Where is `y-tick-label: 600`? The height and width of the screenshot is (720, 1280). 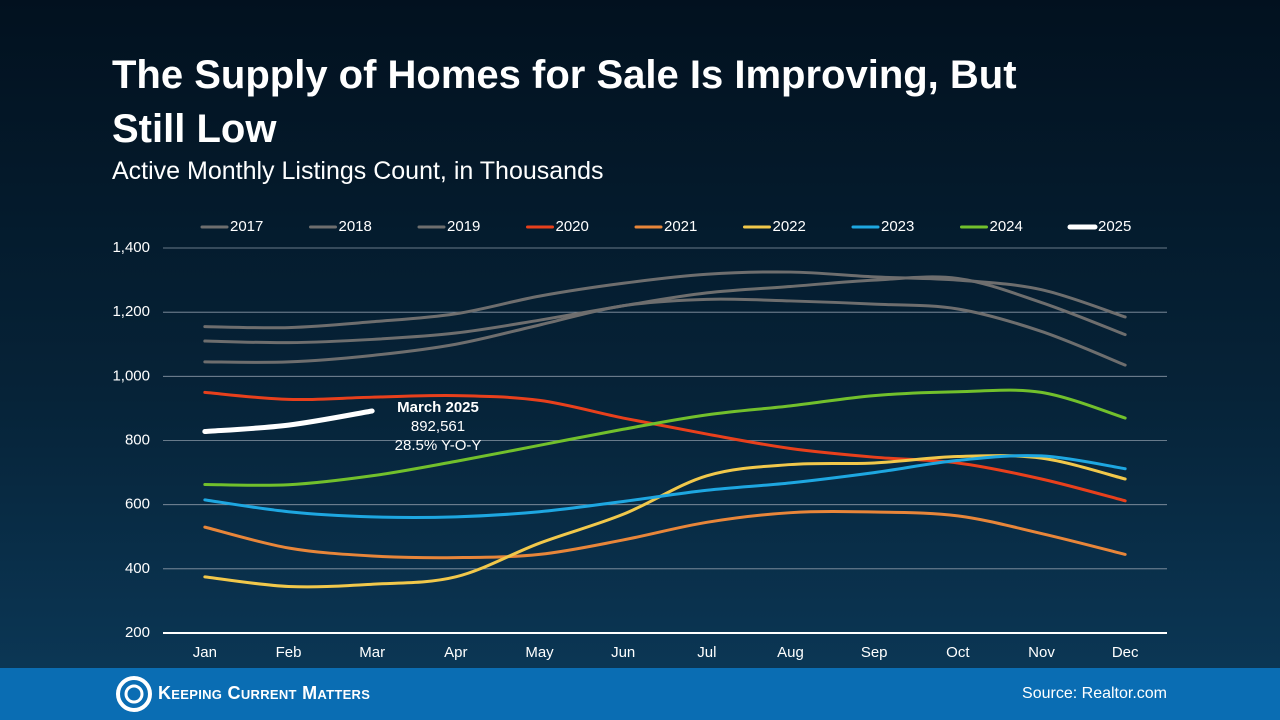 y-tick-label: 600 is located at coordinates (137, 504).